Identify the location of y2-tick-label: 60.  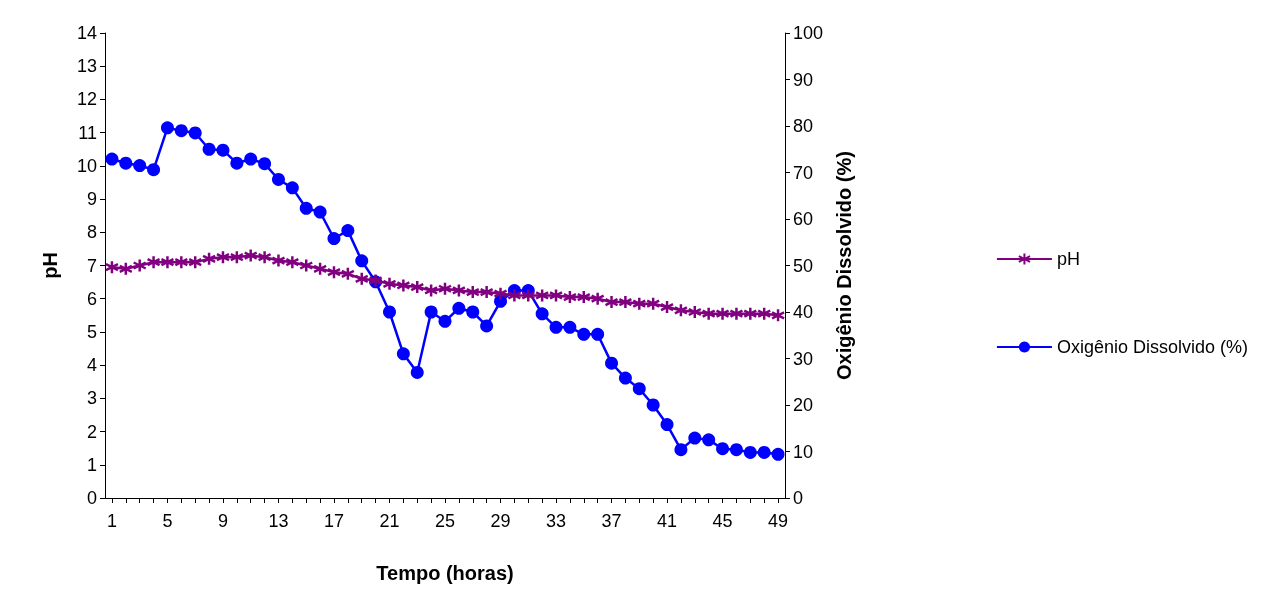
(803, 219).